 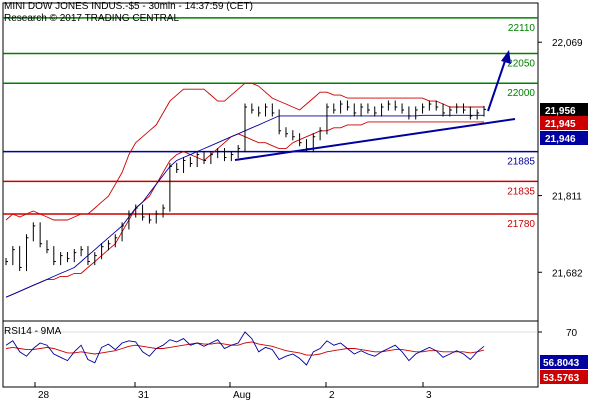 I want to click on copyright-notice: Research © 2017 TRADING CENTRAL, so click(x=92, y=18).